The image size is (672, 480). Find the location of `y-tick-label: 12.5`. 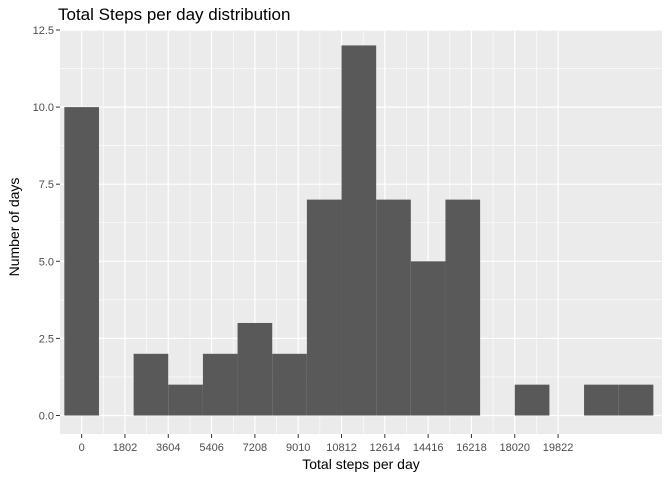

y-tick-label: 12.5 is located at coordinates (43, 31).